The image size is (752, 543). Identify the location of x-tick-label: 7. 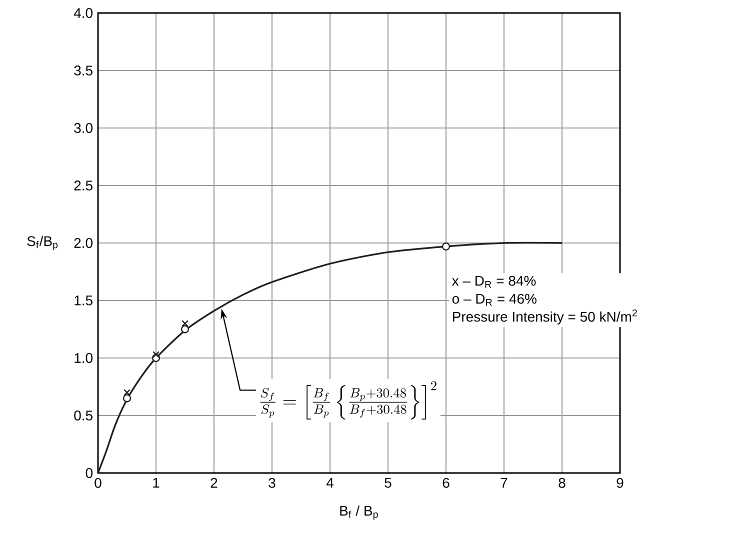
(504, 483).